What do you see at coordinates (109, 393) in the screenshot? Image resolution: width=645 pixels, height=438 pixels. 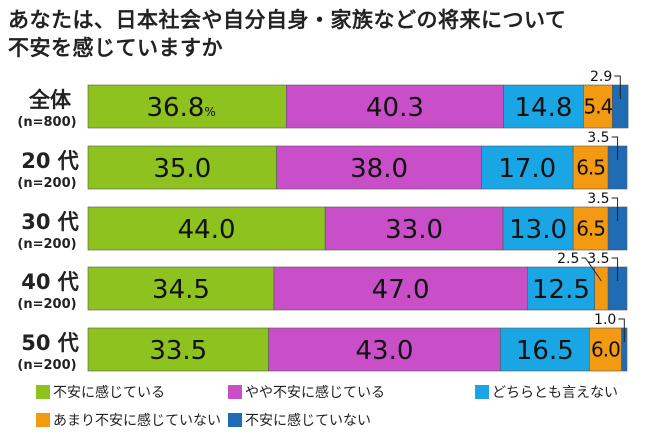 I see `legend-label: 不安に感じている` at bounding box center [109, 393].